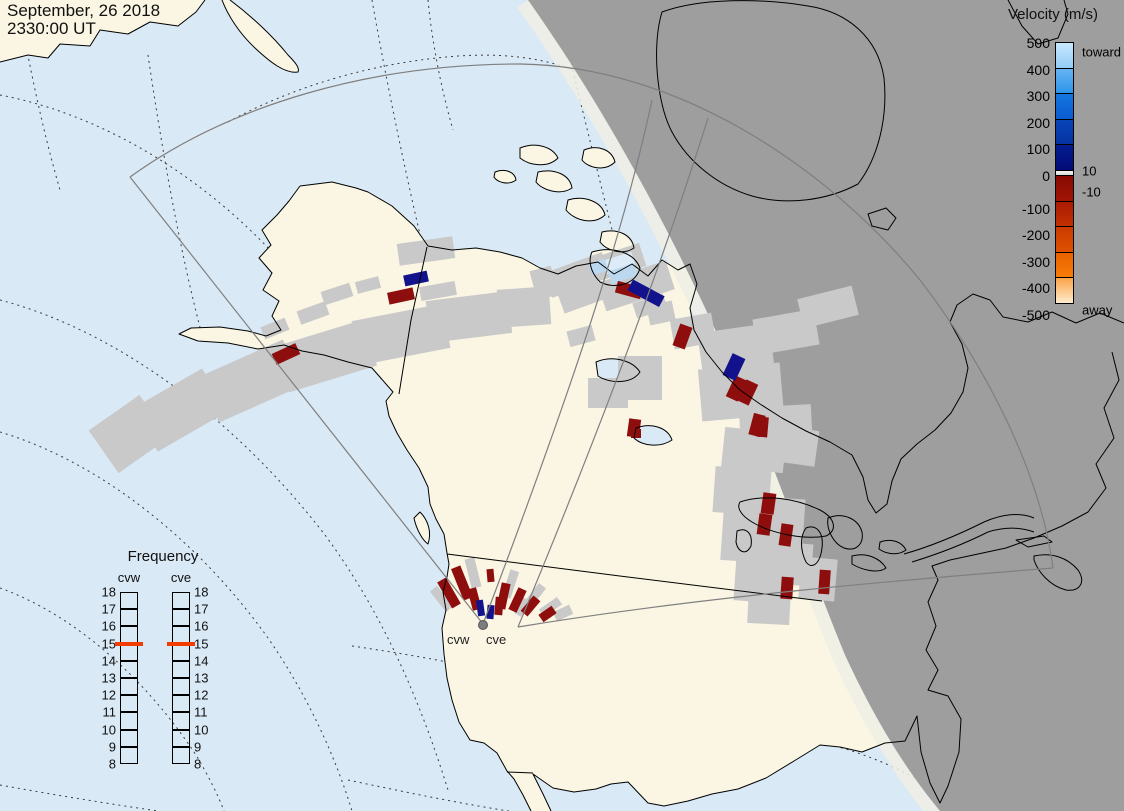 This screenshot has height=811, width=1124. Describe the element at coordinates (108, 626) in the screenshot. I see `frequency-tick-label: 16` at that location.